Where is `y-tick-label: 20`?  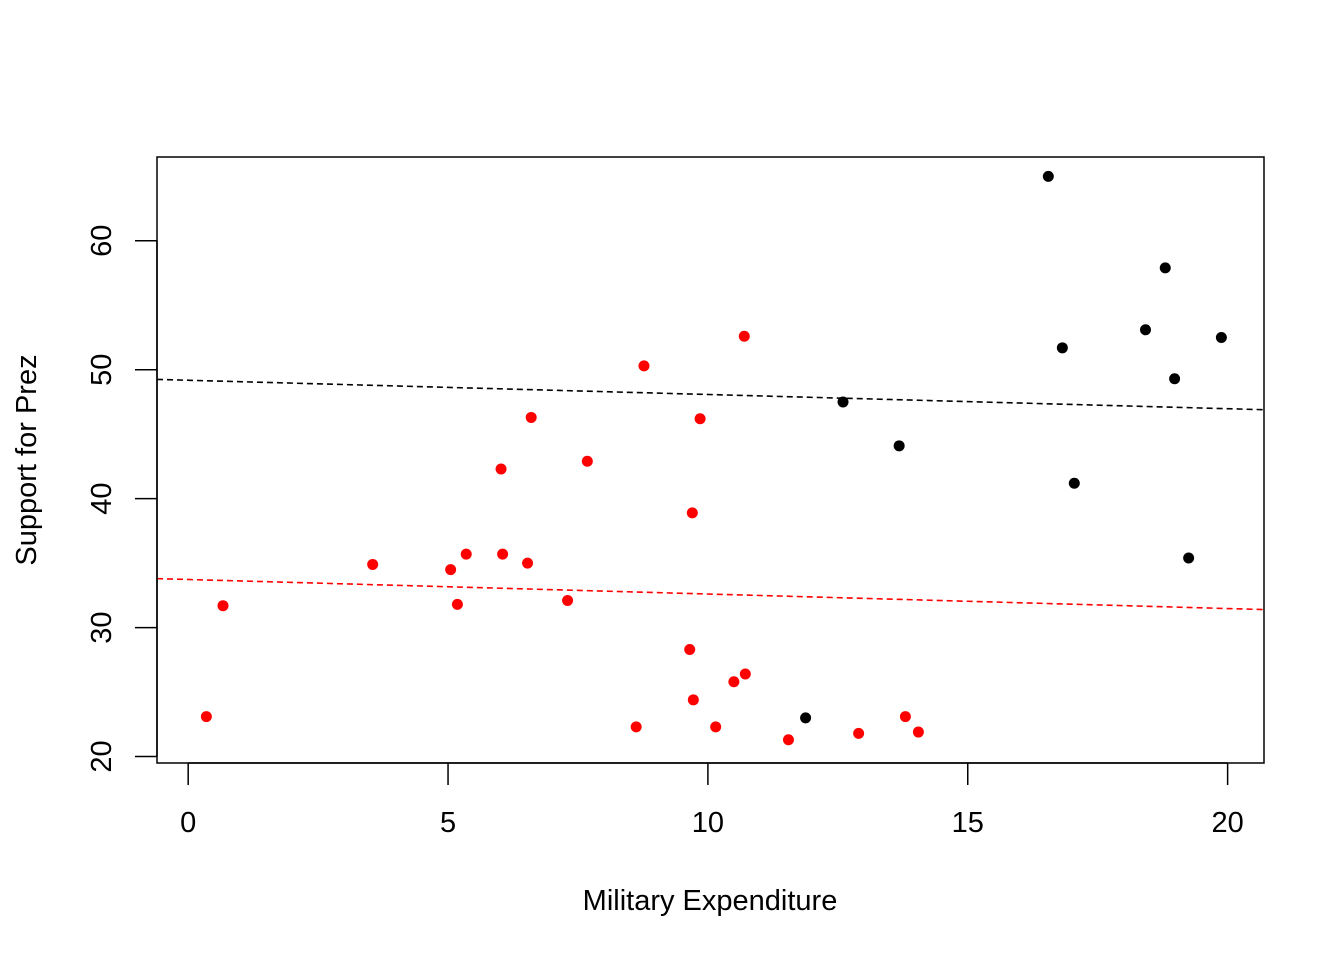 y-tick-label: 20 is located at coordinates (102, 756).